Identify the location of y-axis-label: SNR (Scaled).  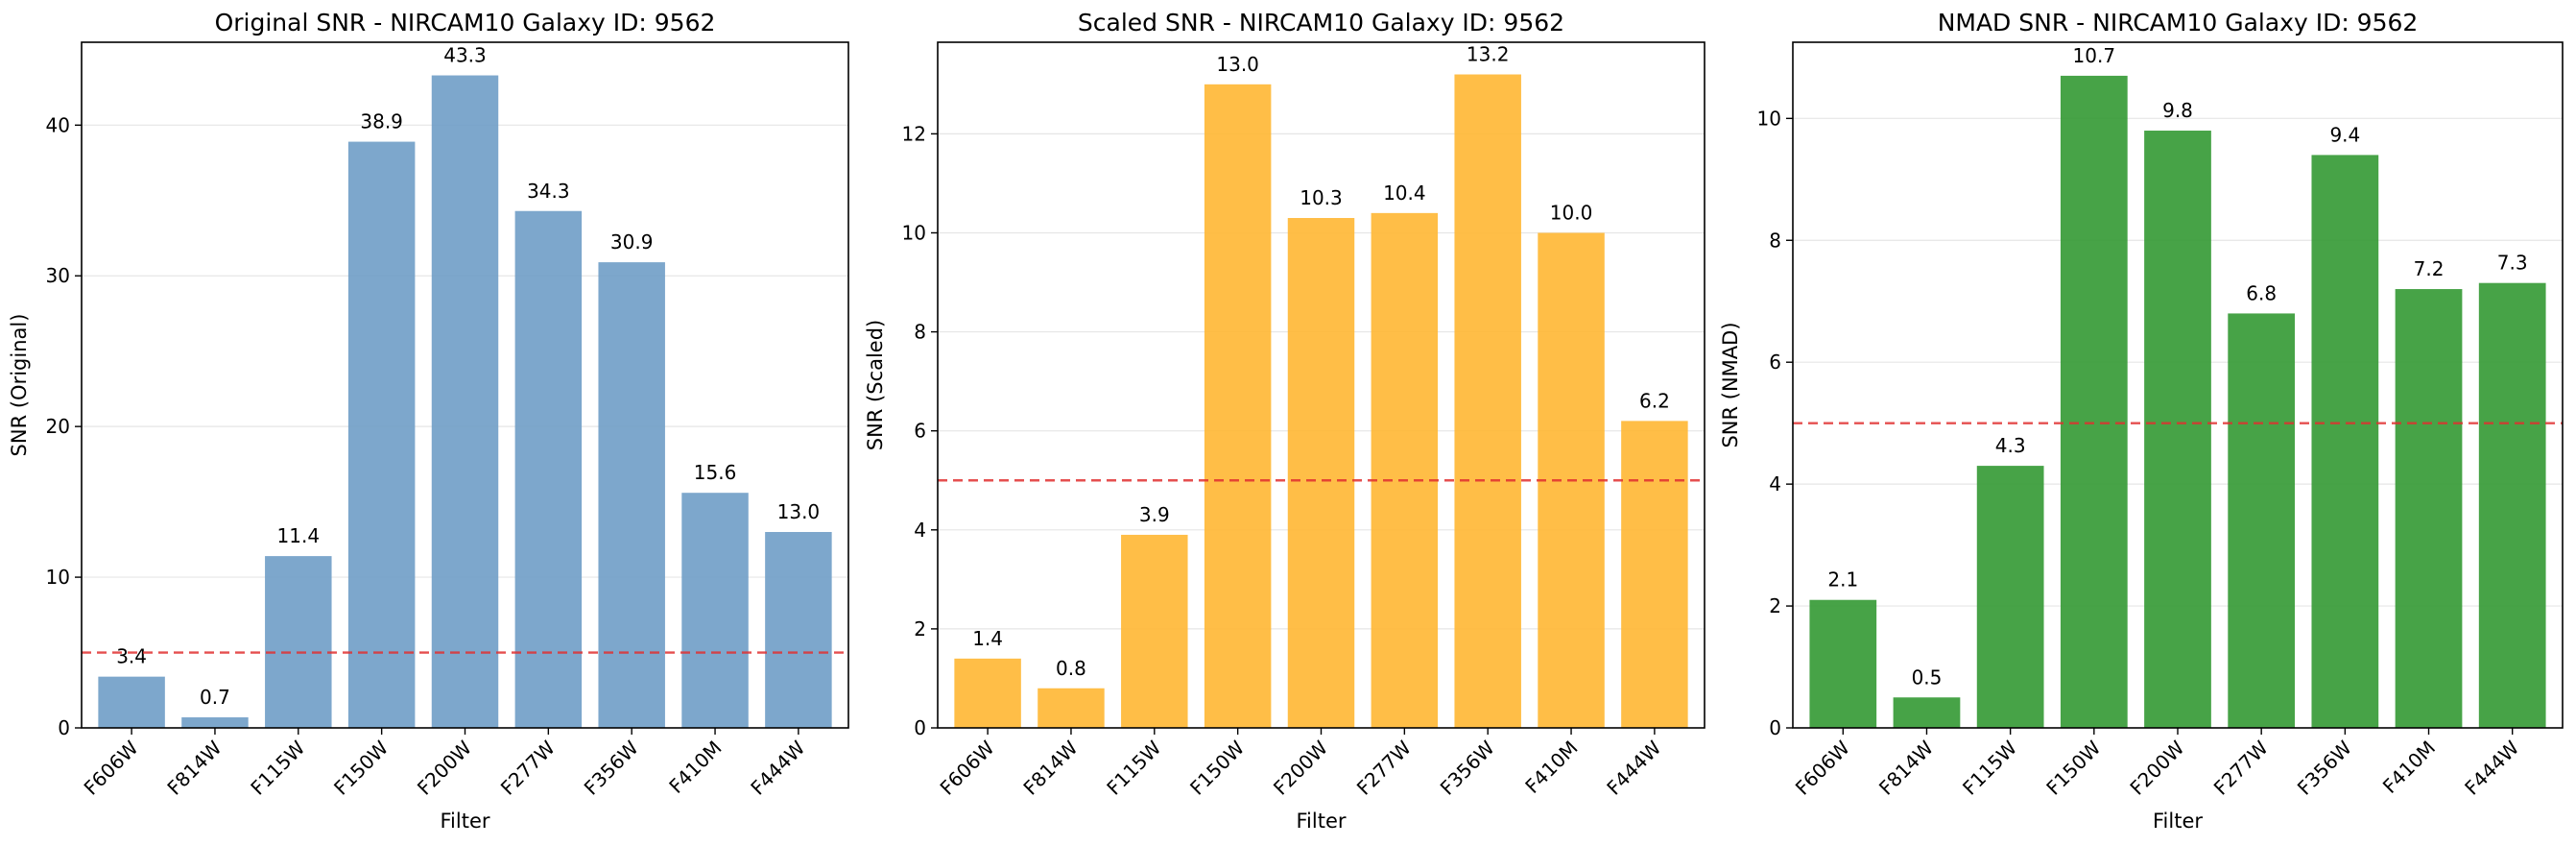
(875, 385).